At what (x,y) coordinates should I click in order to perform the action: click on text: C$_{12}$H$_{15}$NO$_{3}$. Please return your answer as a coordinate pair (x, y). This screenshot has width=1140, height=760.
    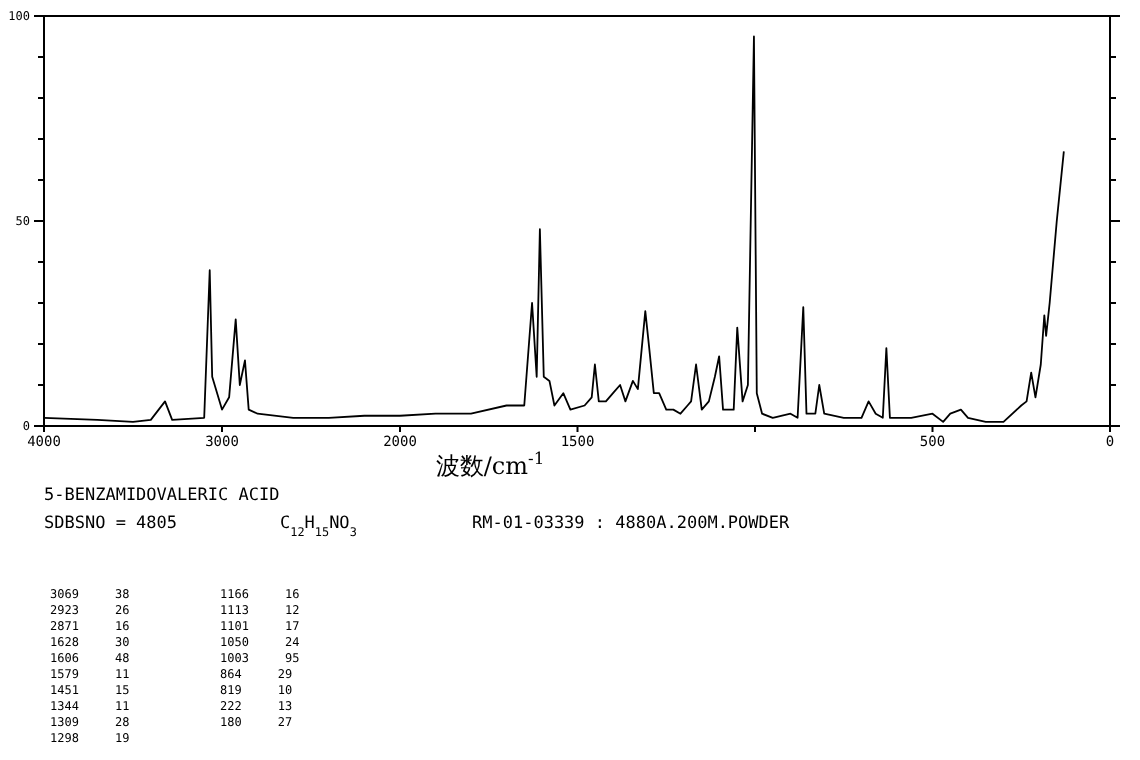
    Looking at the image, I should click on (319, 526).